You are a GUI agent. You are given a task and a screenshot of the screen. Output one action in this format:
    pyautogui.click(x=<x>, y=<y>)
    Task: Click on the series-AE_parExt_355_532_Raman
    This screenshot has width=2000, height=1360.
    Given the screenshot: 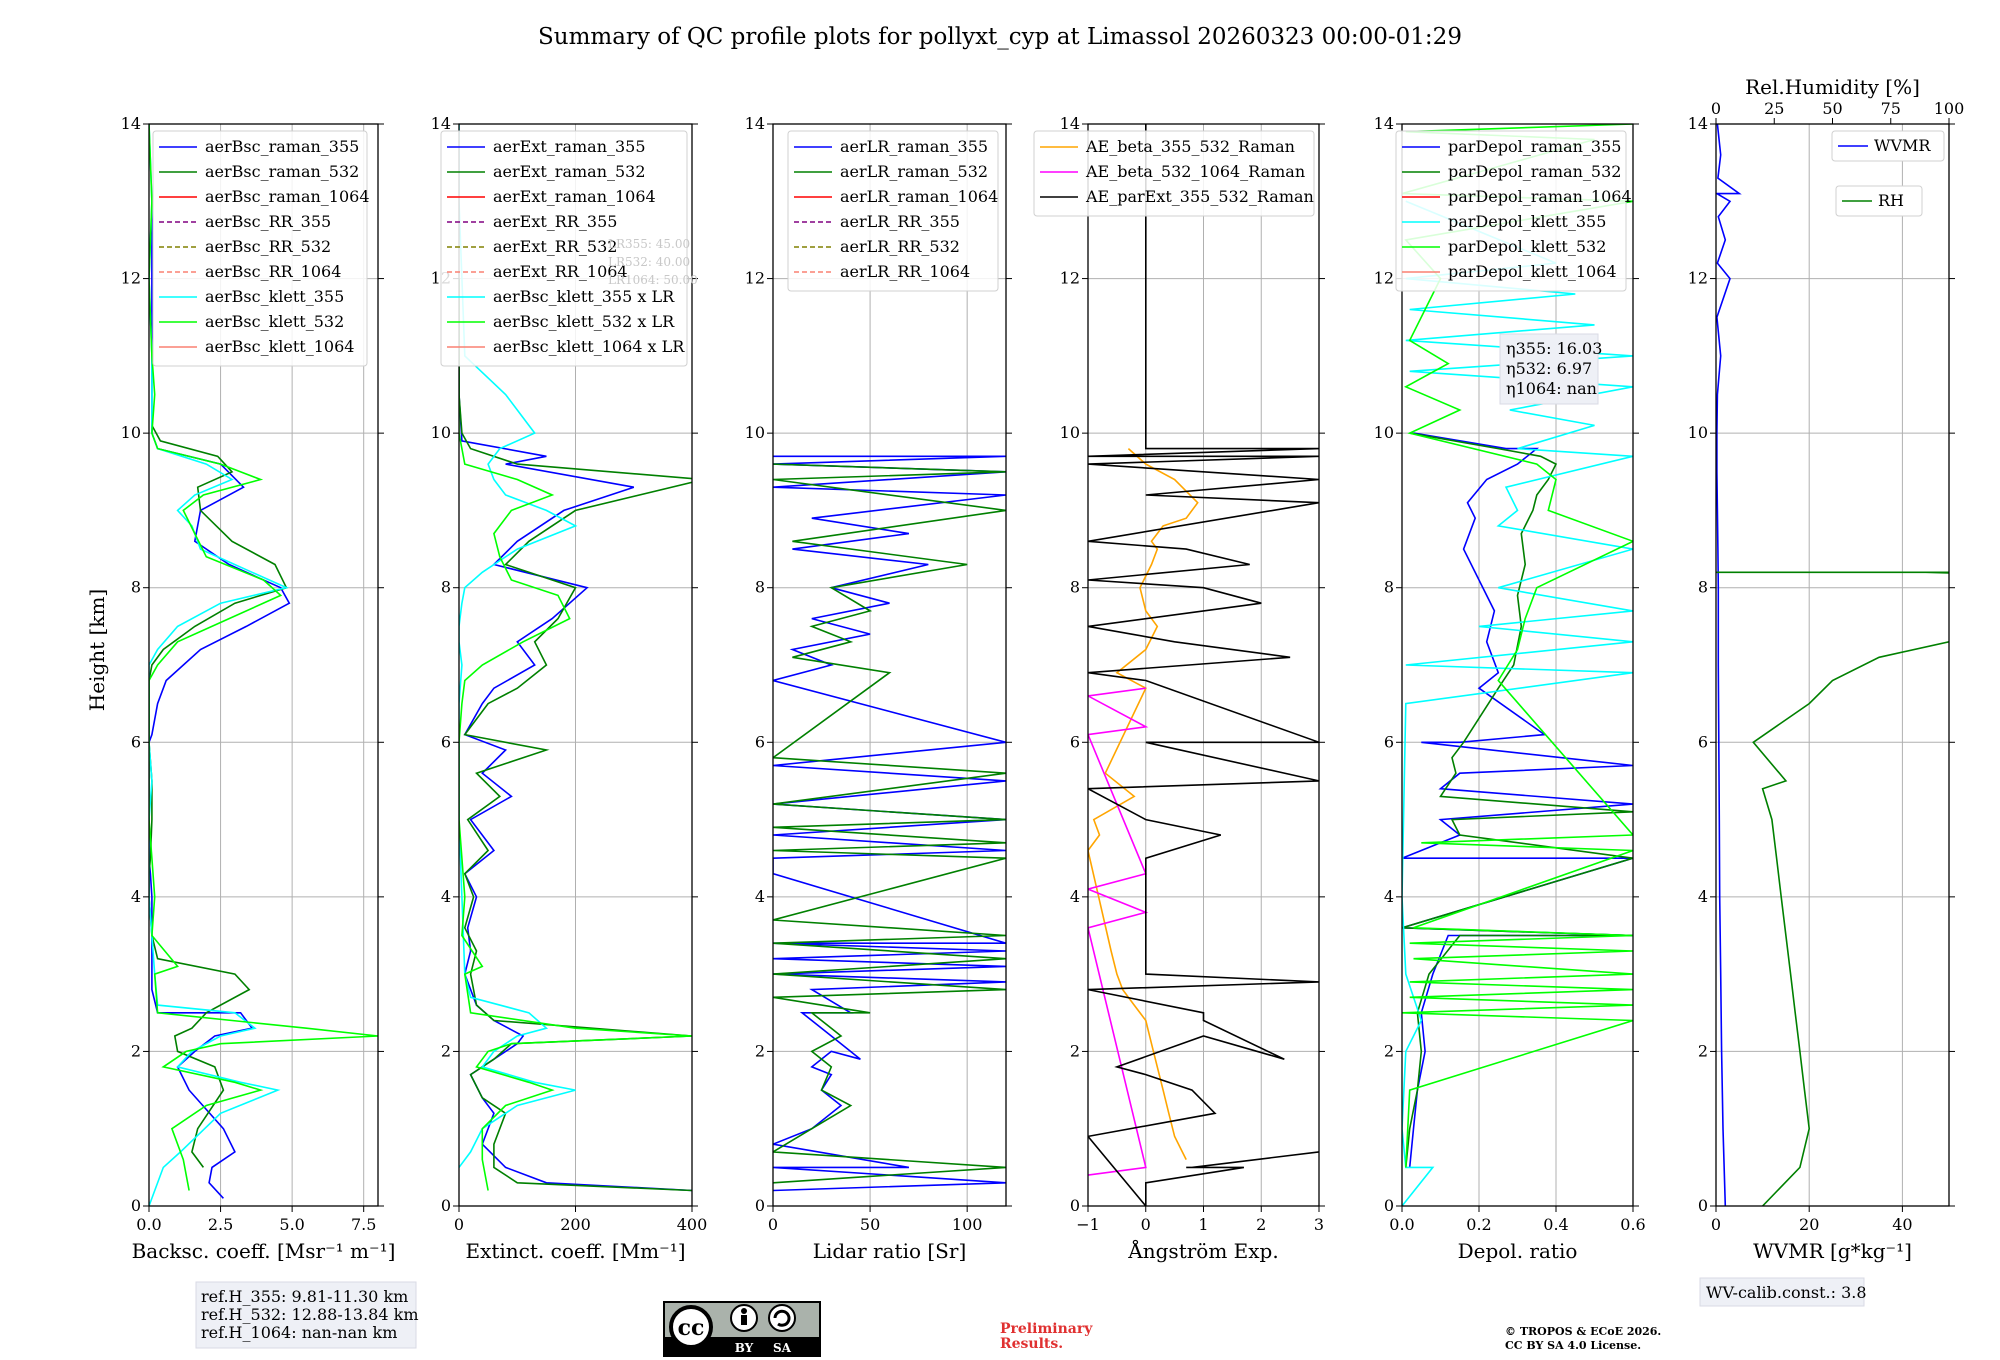 What is the action you would take?
    pyautogui.click(x=1203, y=665)
    